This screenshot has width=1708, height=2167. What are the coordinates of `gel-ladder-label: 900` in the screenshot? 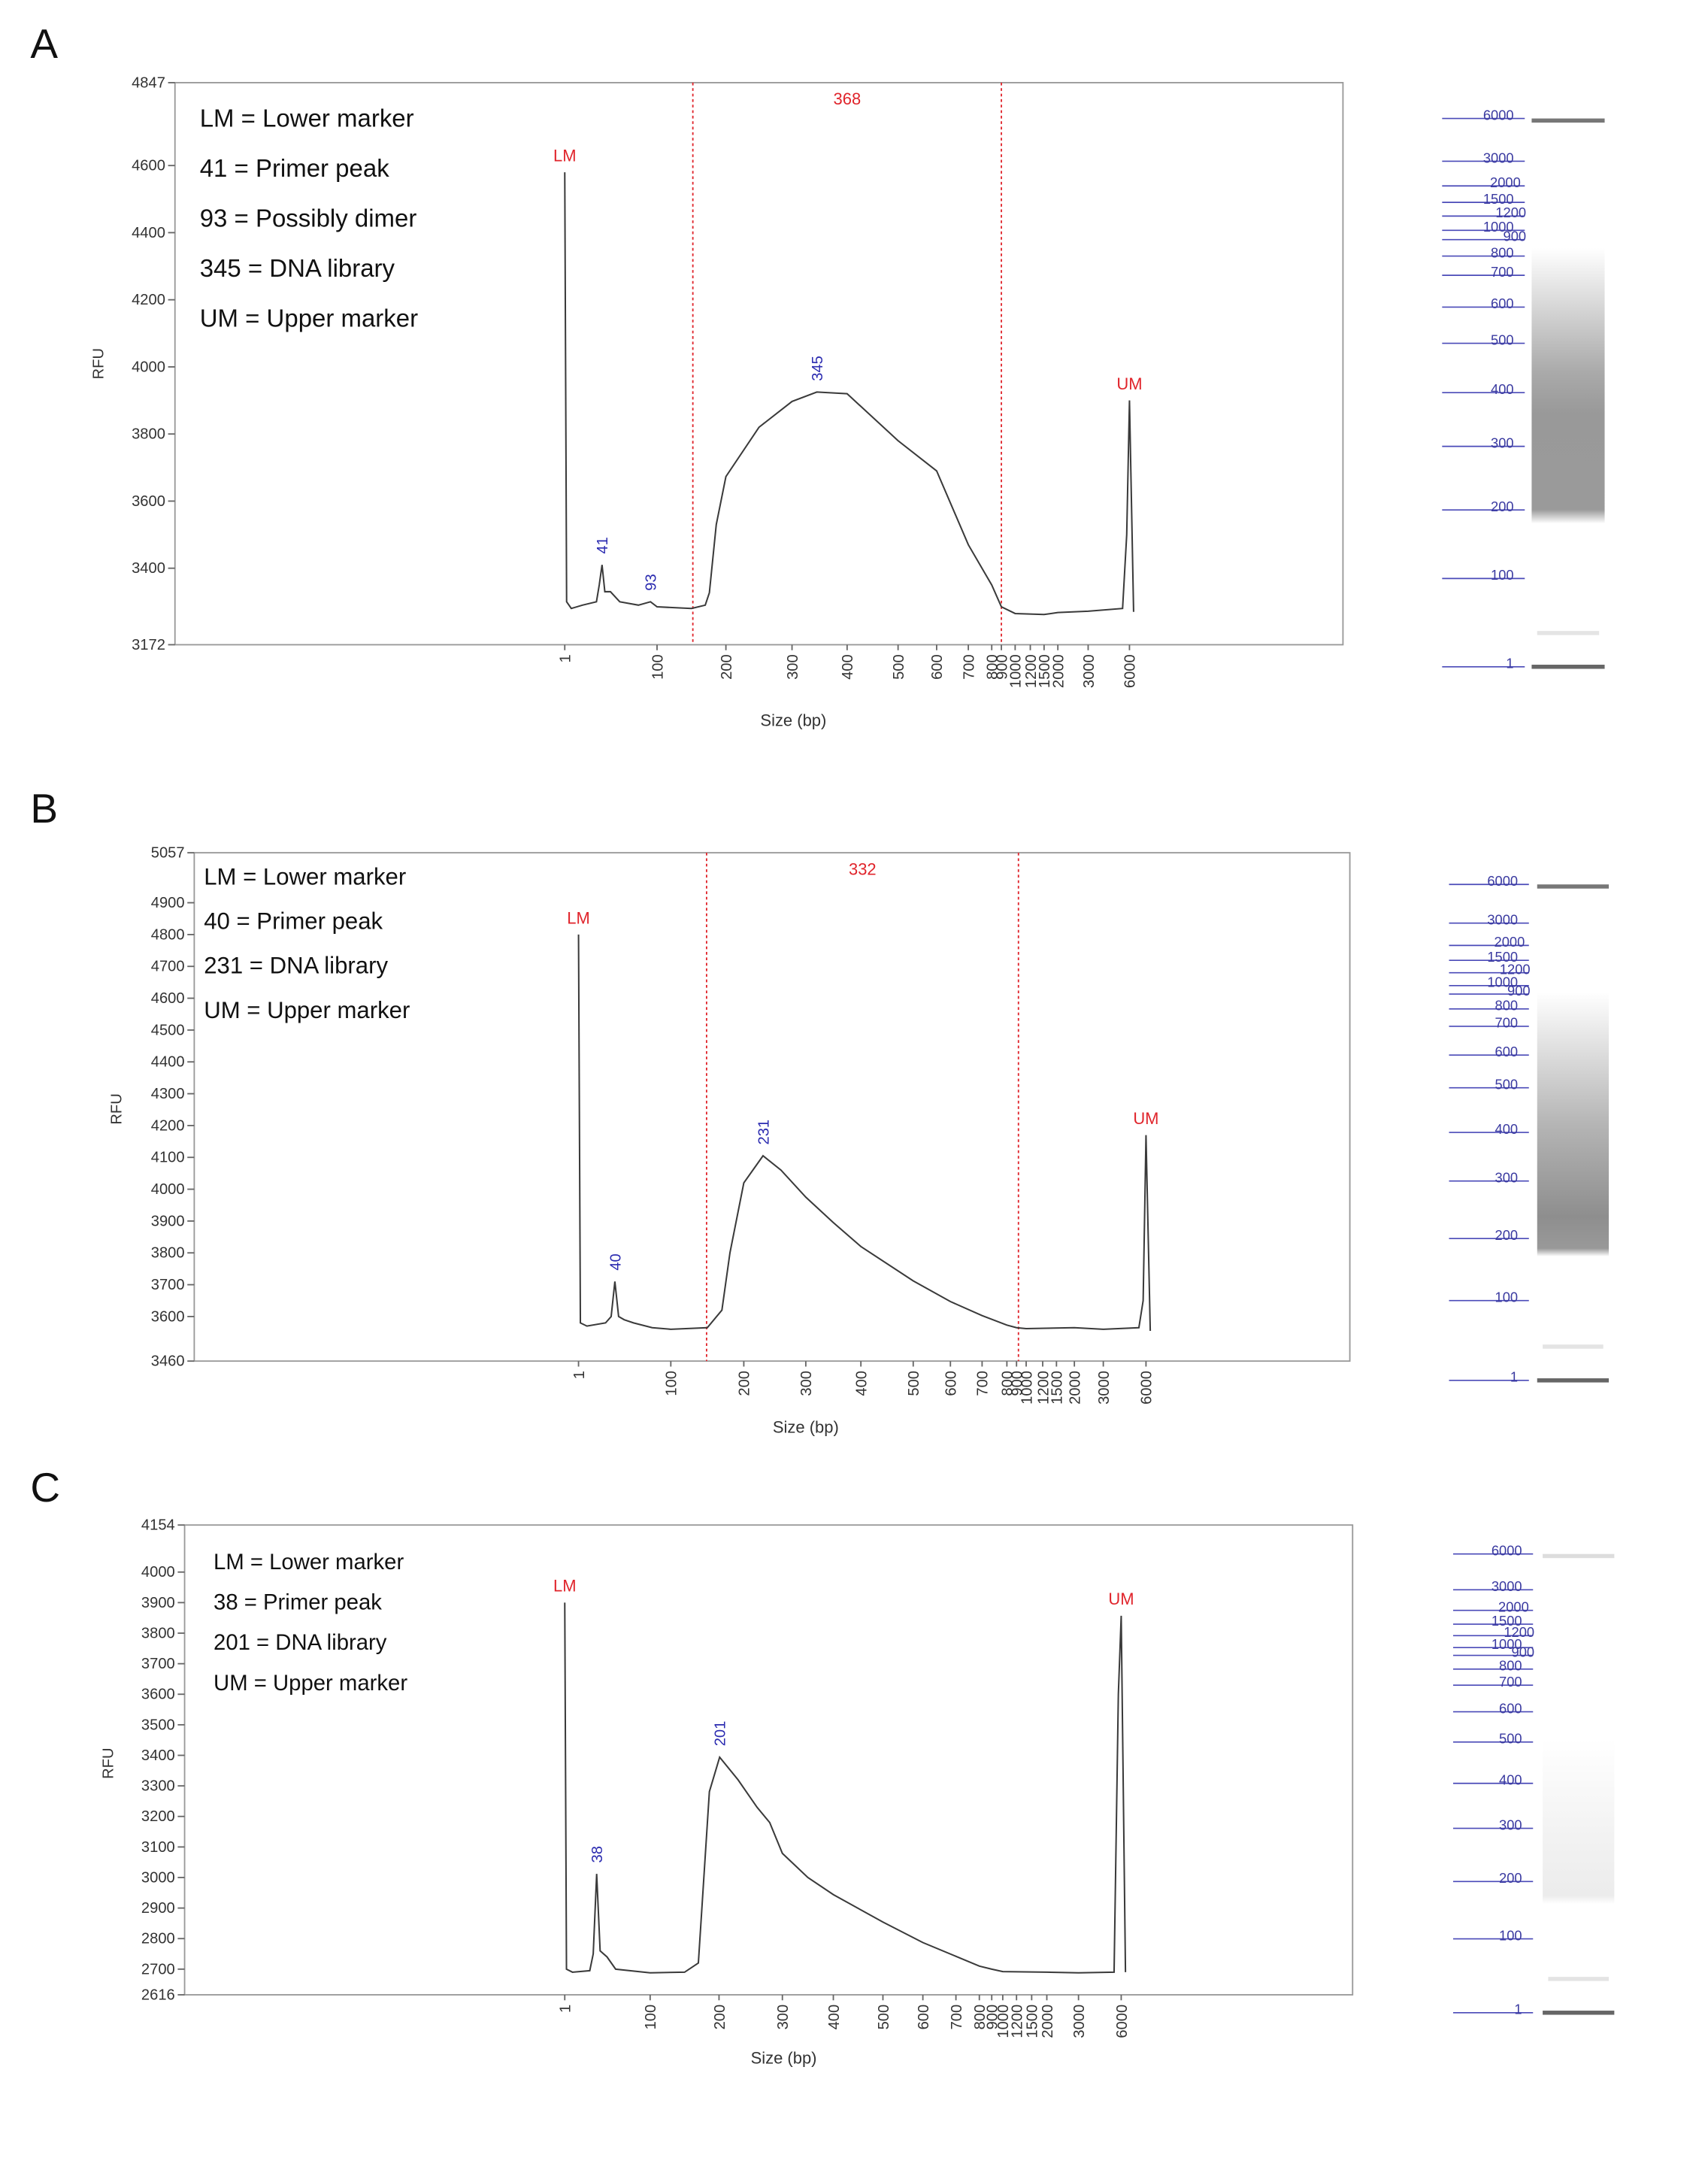 It's located at (1515, 236).